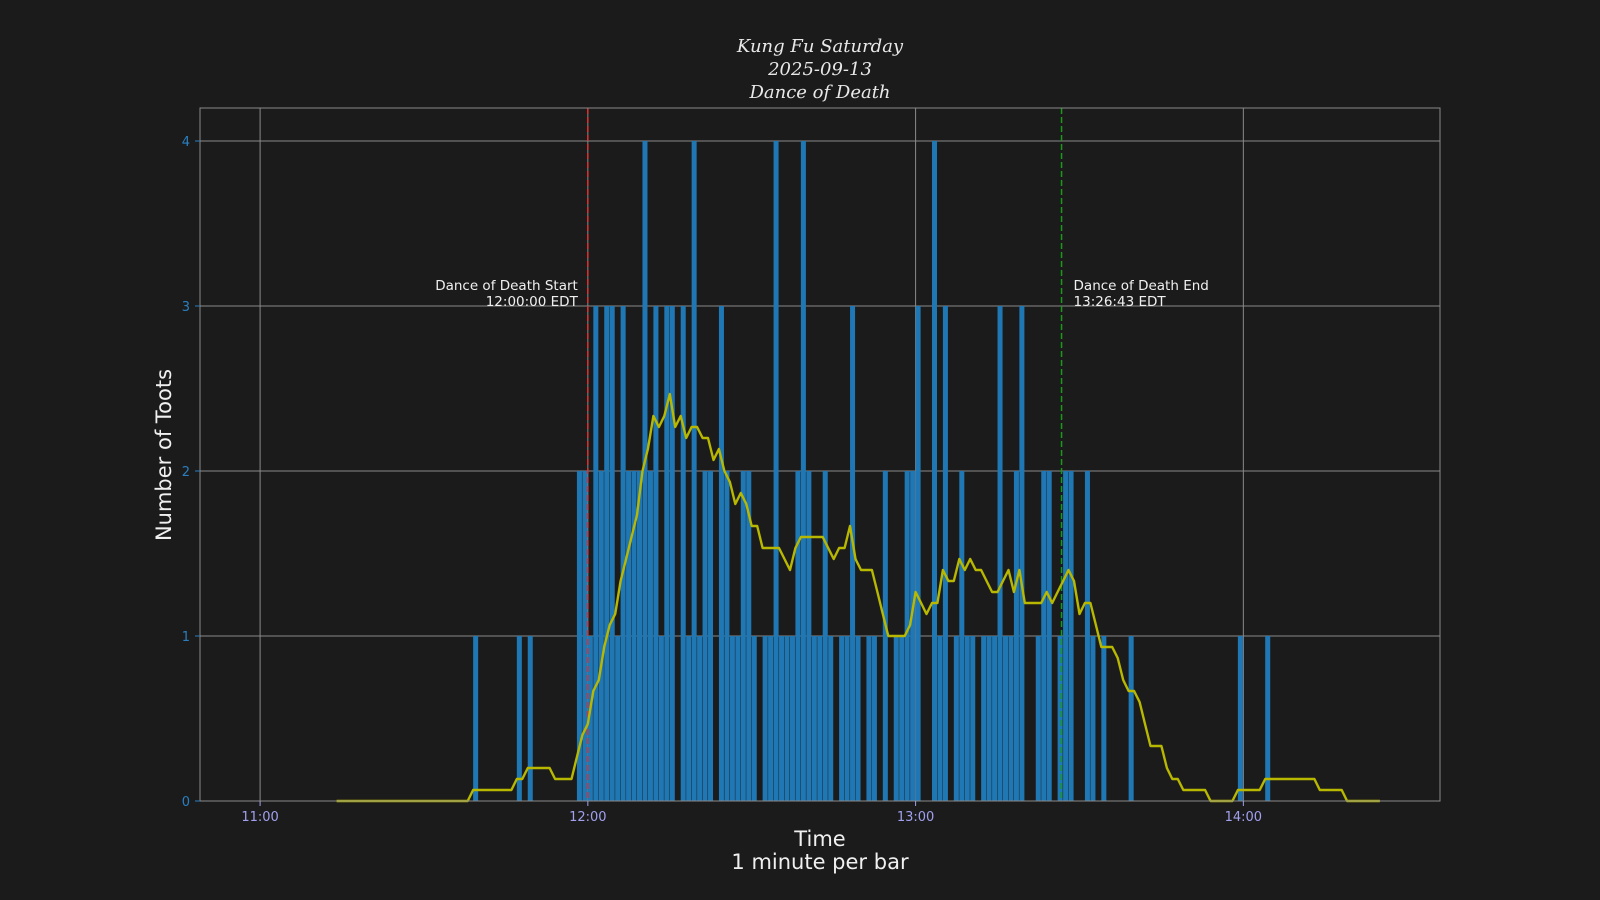  Describe the element at coordinates (819, 69) in the screenshot. I see `chart-title-line-2: 2025-09-13` at that location.